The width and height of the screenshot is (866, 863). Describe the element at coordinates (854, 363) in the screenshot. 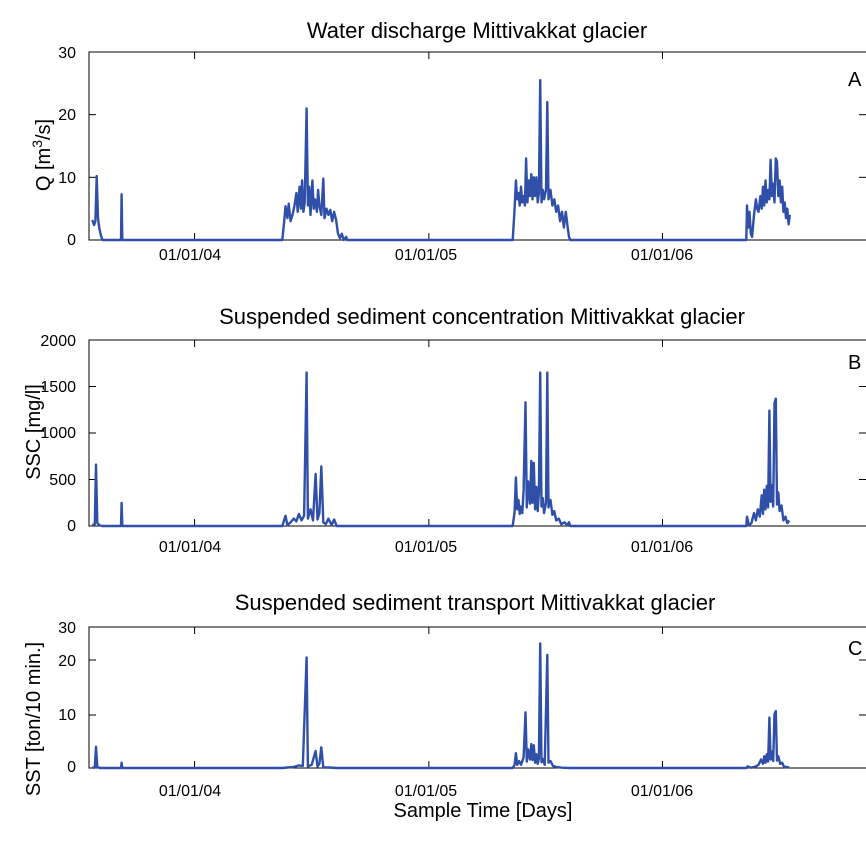

I see `panel-label: B` at that location.